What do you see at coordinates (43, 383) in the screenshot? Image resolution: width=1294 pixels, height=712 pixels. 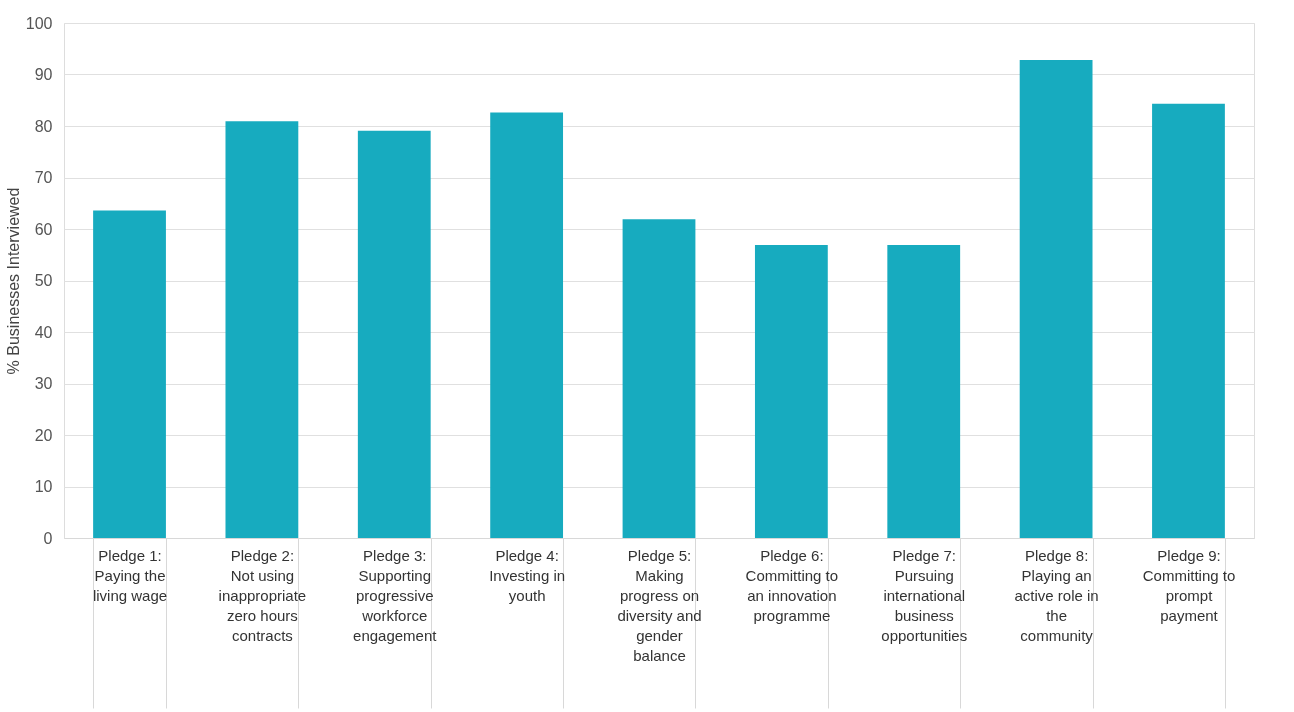 I see `y-tick-label: 30` at bounding box center [43, 383].